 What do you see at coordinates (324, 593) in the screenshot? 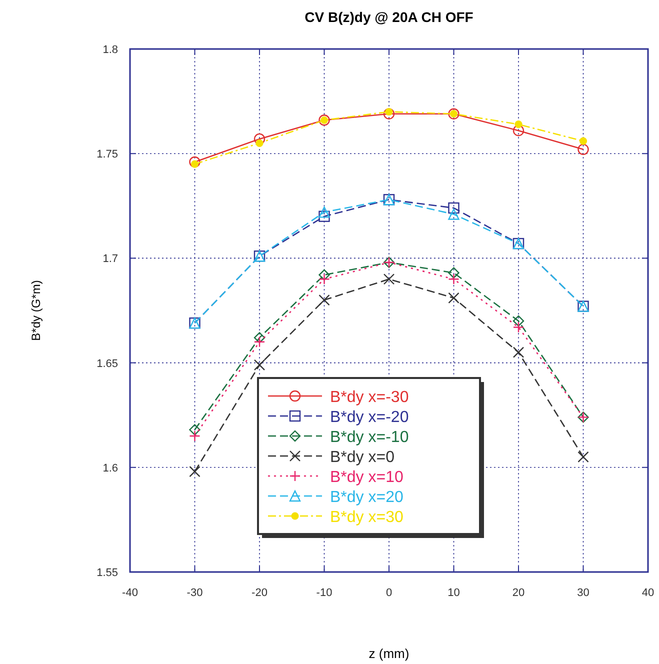
I see `x-tick-label: -10` at bounding box center [324, 593].